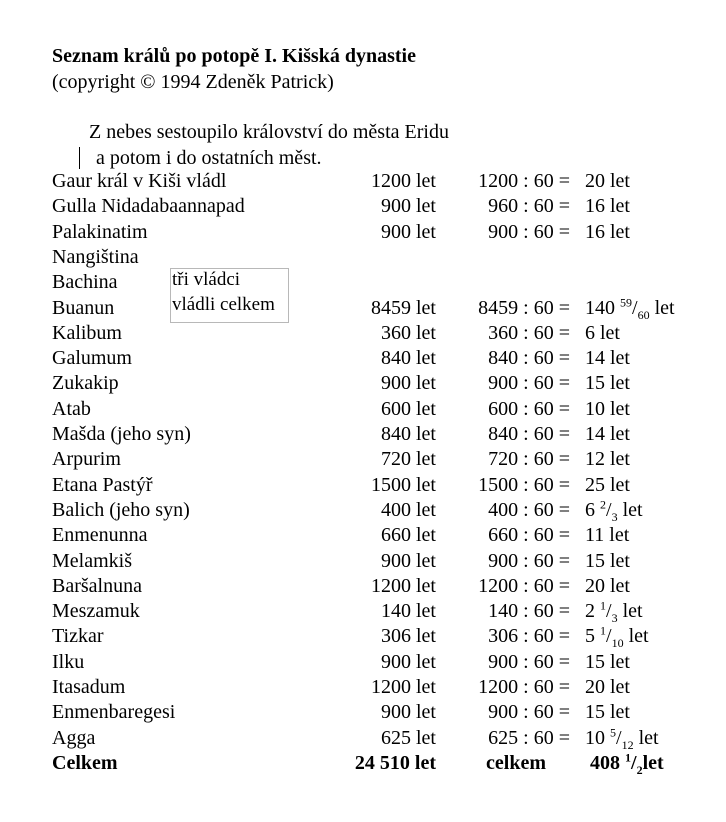  What do you see at coordinates (529, 611) in the screenshot?
I see `division: 140 : 60 =` at bounding box center [529, 611].